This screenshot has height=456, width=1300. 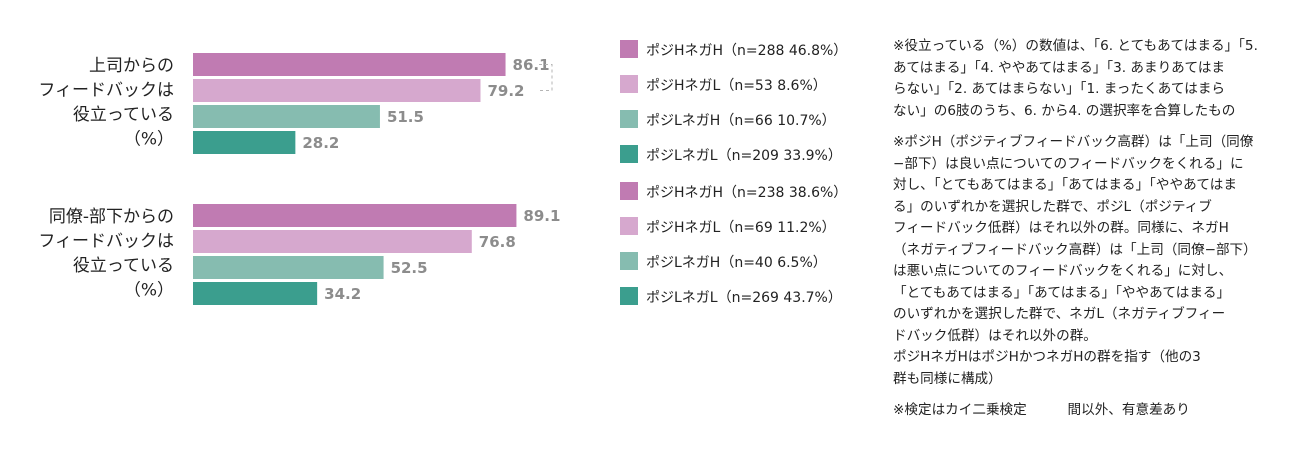 What do you see at coordinates (1073, 142) in the screenshot?
I see `note-line: ※ポジH（ポジティブフィードバック高群）は「上司（同僚` at bounding box center [1073, 142].